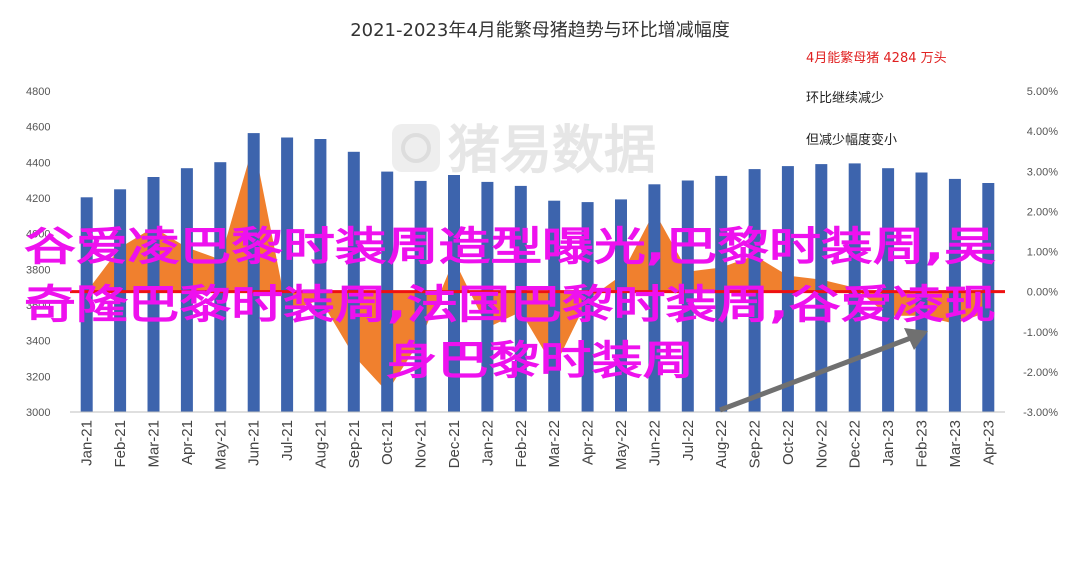 The height and width of the screenshot is (586, 1080). I want to click on x-tick-label: Mar-21, so click(153, 444).